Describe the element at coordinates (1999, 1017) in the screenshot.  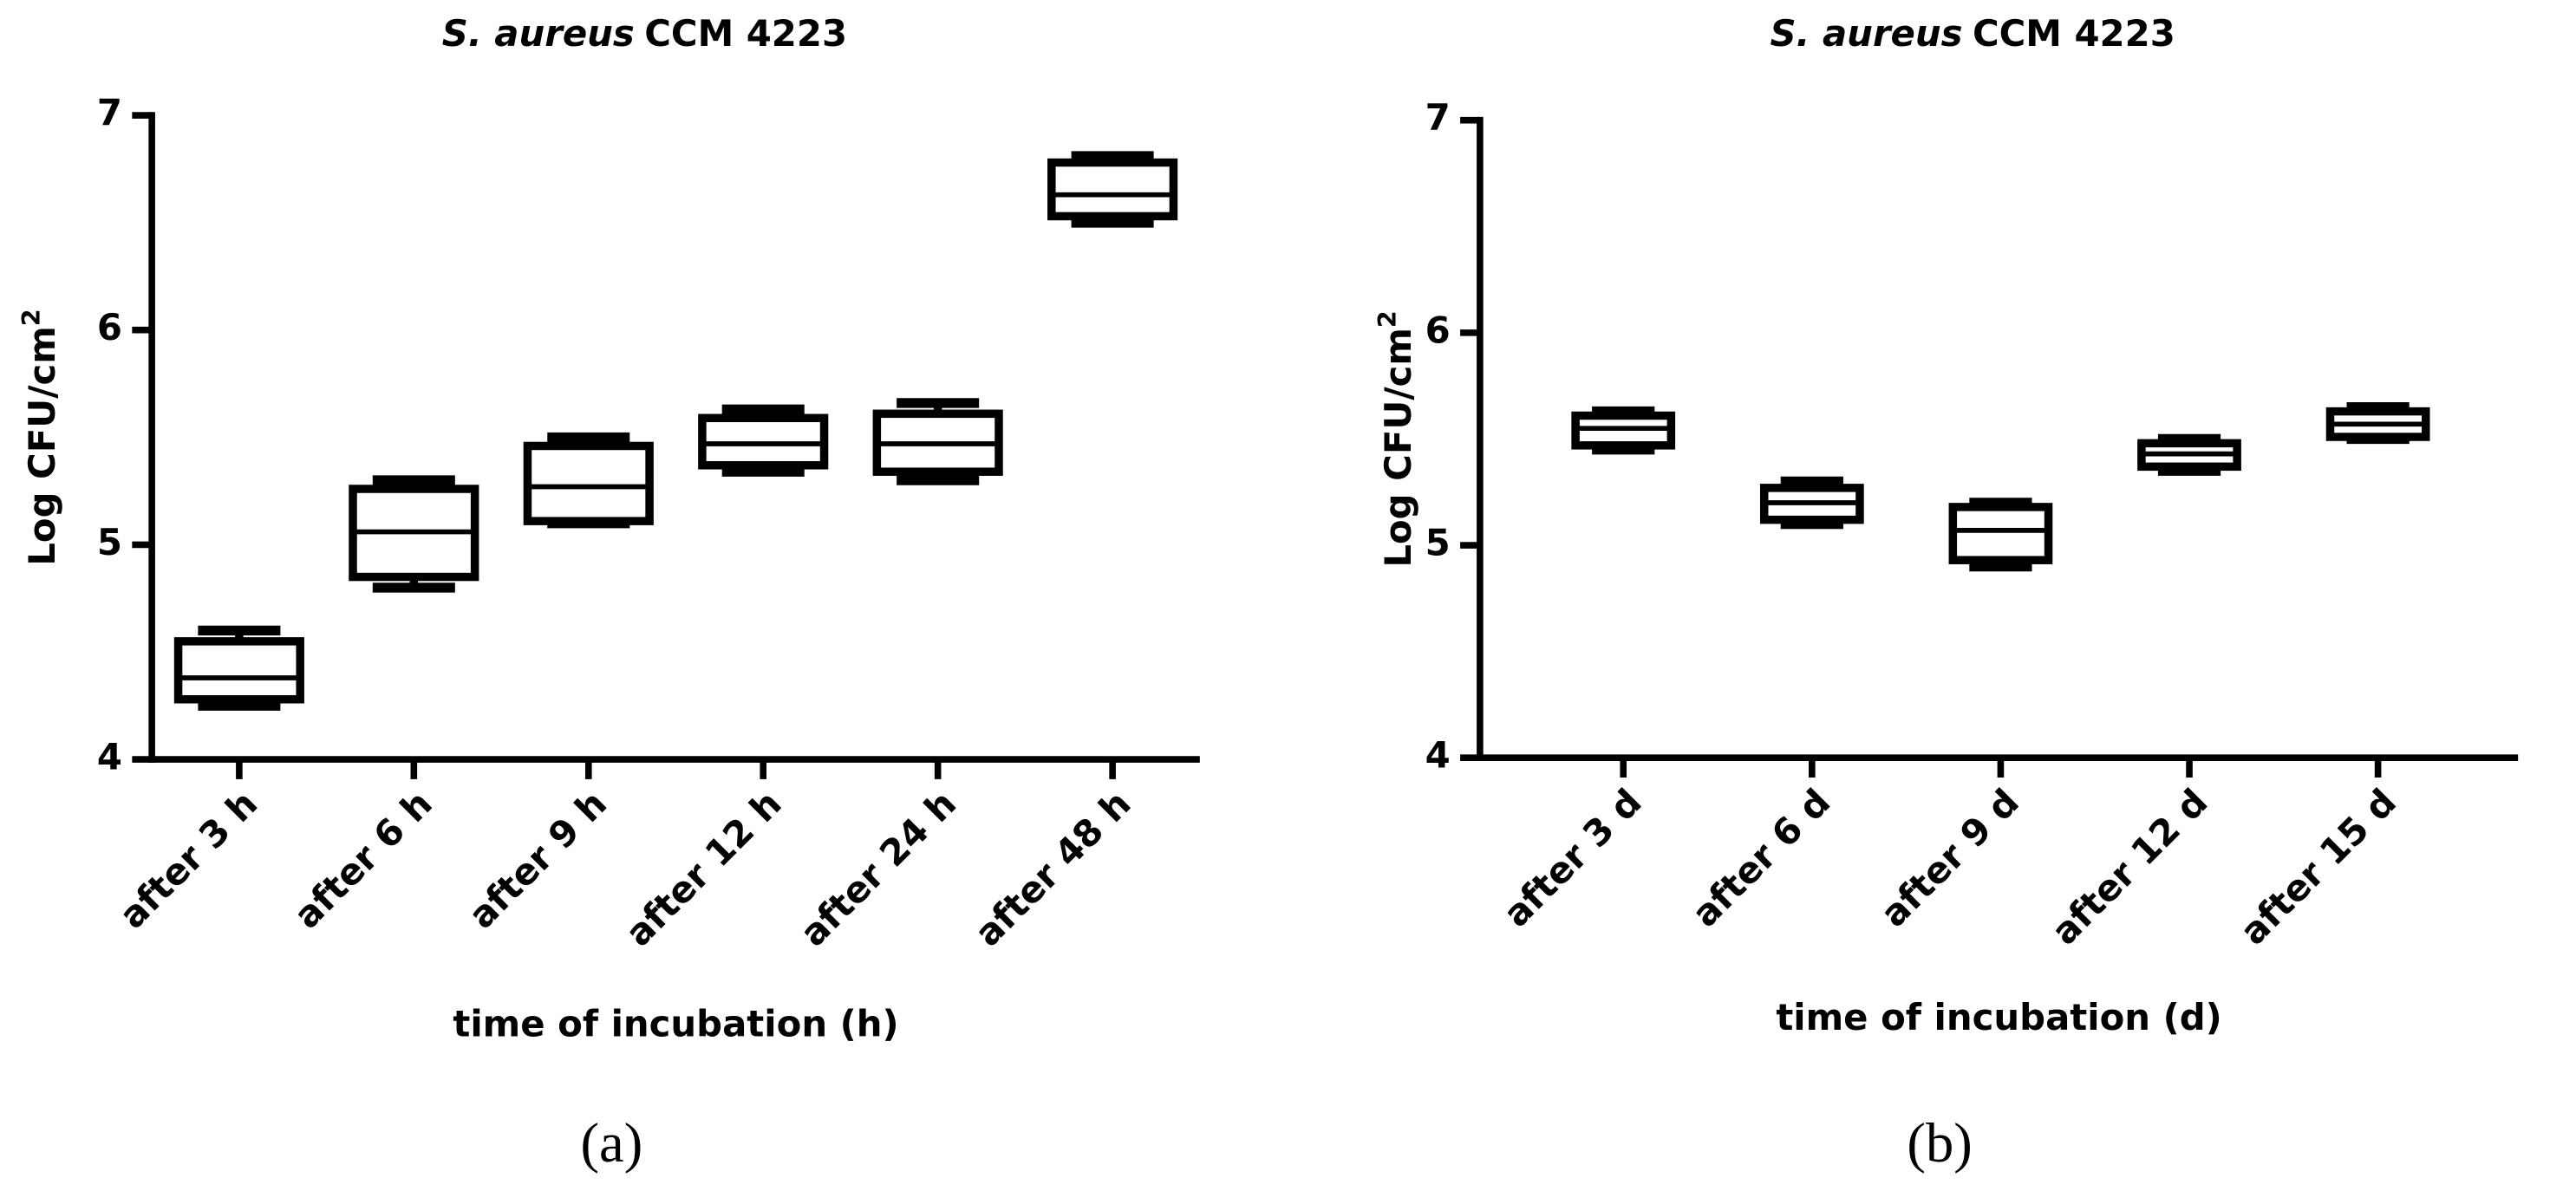
I see `x-axis-label: time of incubation (d)` at that location.